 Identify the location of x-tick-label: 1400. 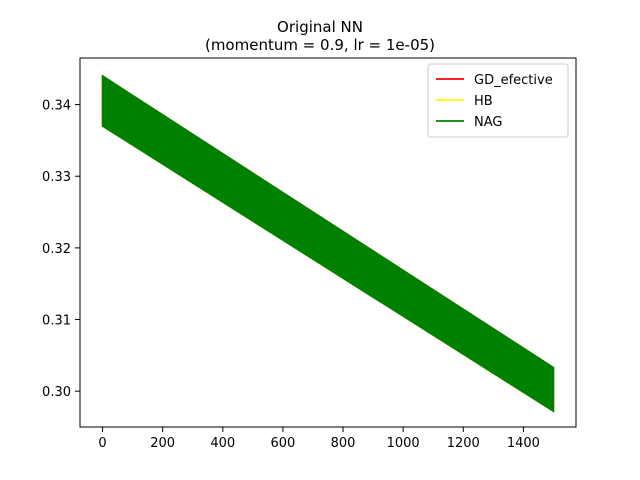
(523, 443).